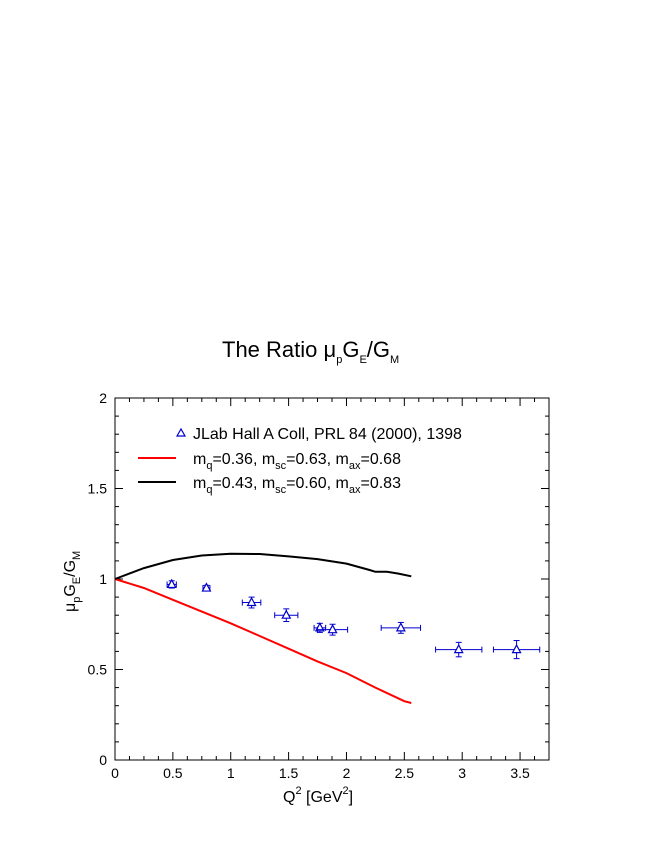  Describe the element at coordinates (115, 773) in the screenshot. I see `x-tick-label: 0` at that location.